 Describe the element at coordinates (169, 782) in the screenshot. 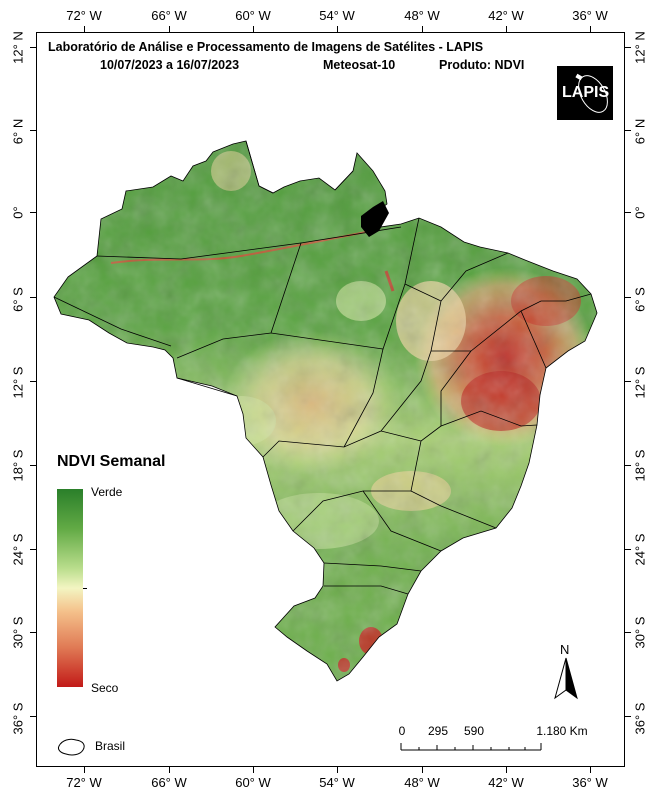

I see `lon-label-bottom: 66° W` at that location.